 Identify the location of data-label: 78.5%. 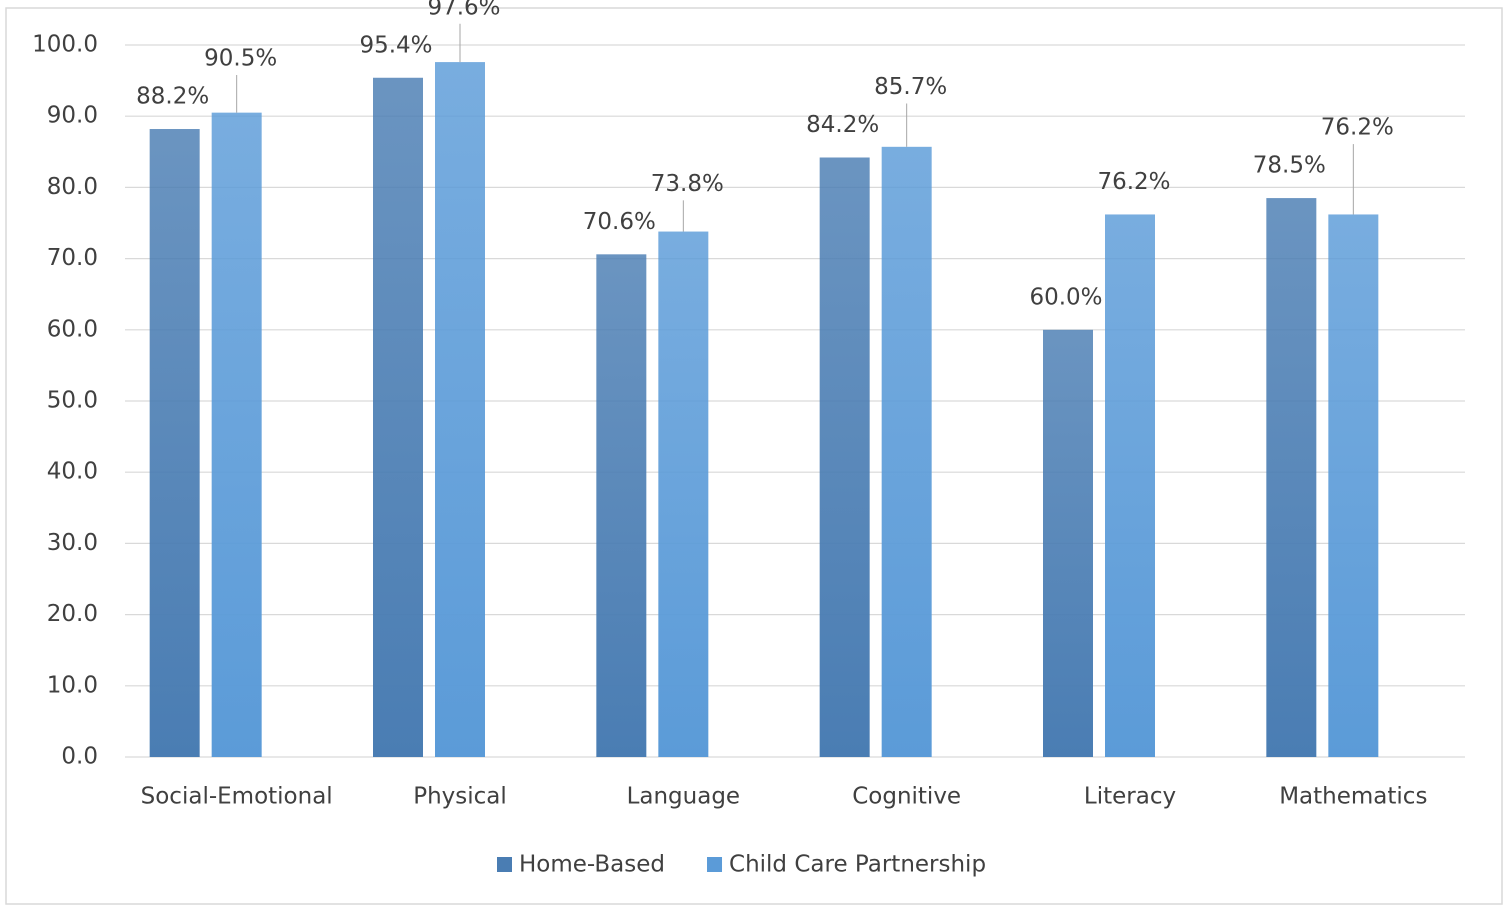
(1289, 166).